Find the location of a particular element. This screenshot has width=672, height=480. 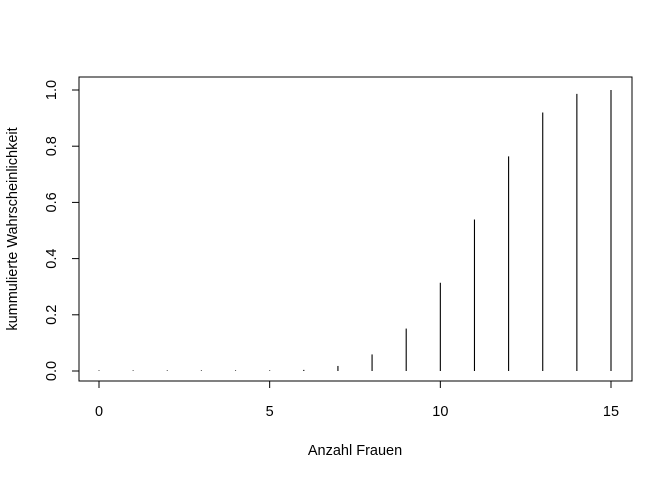

x-axis-label: Anzahl Frauen is located at coordinates (355, 451).